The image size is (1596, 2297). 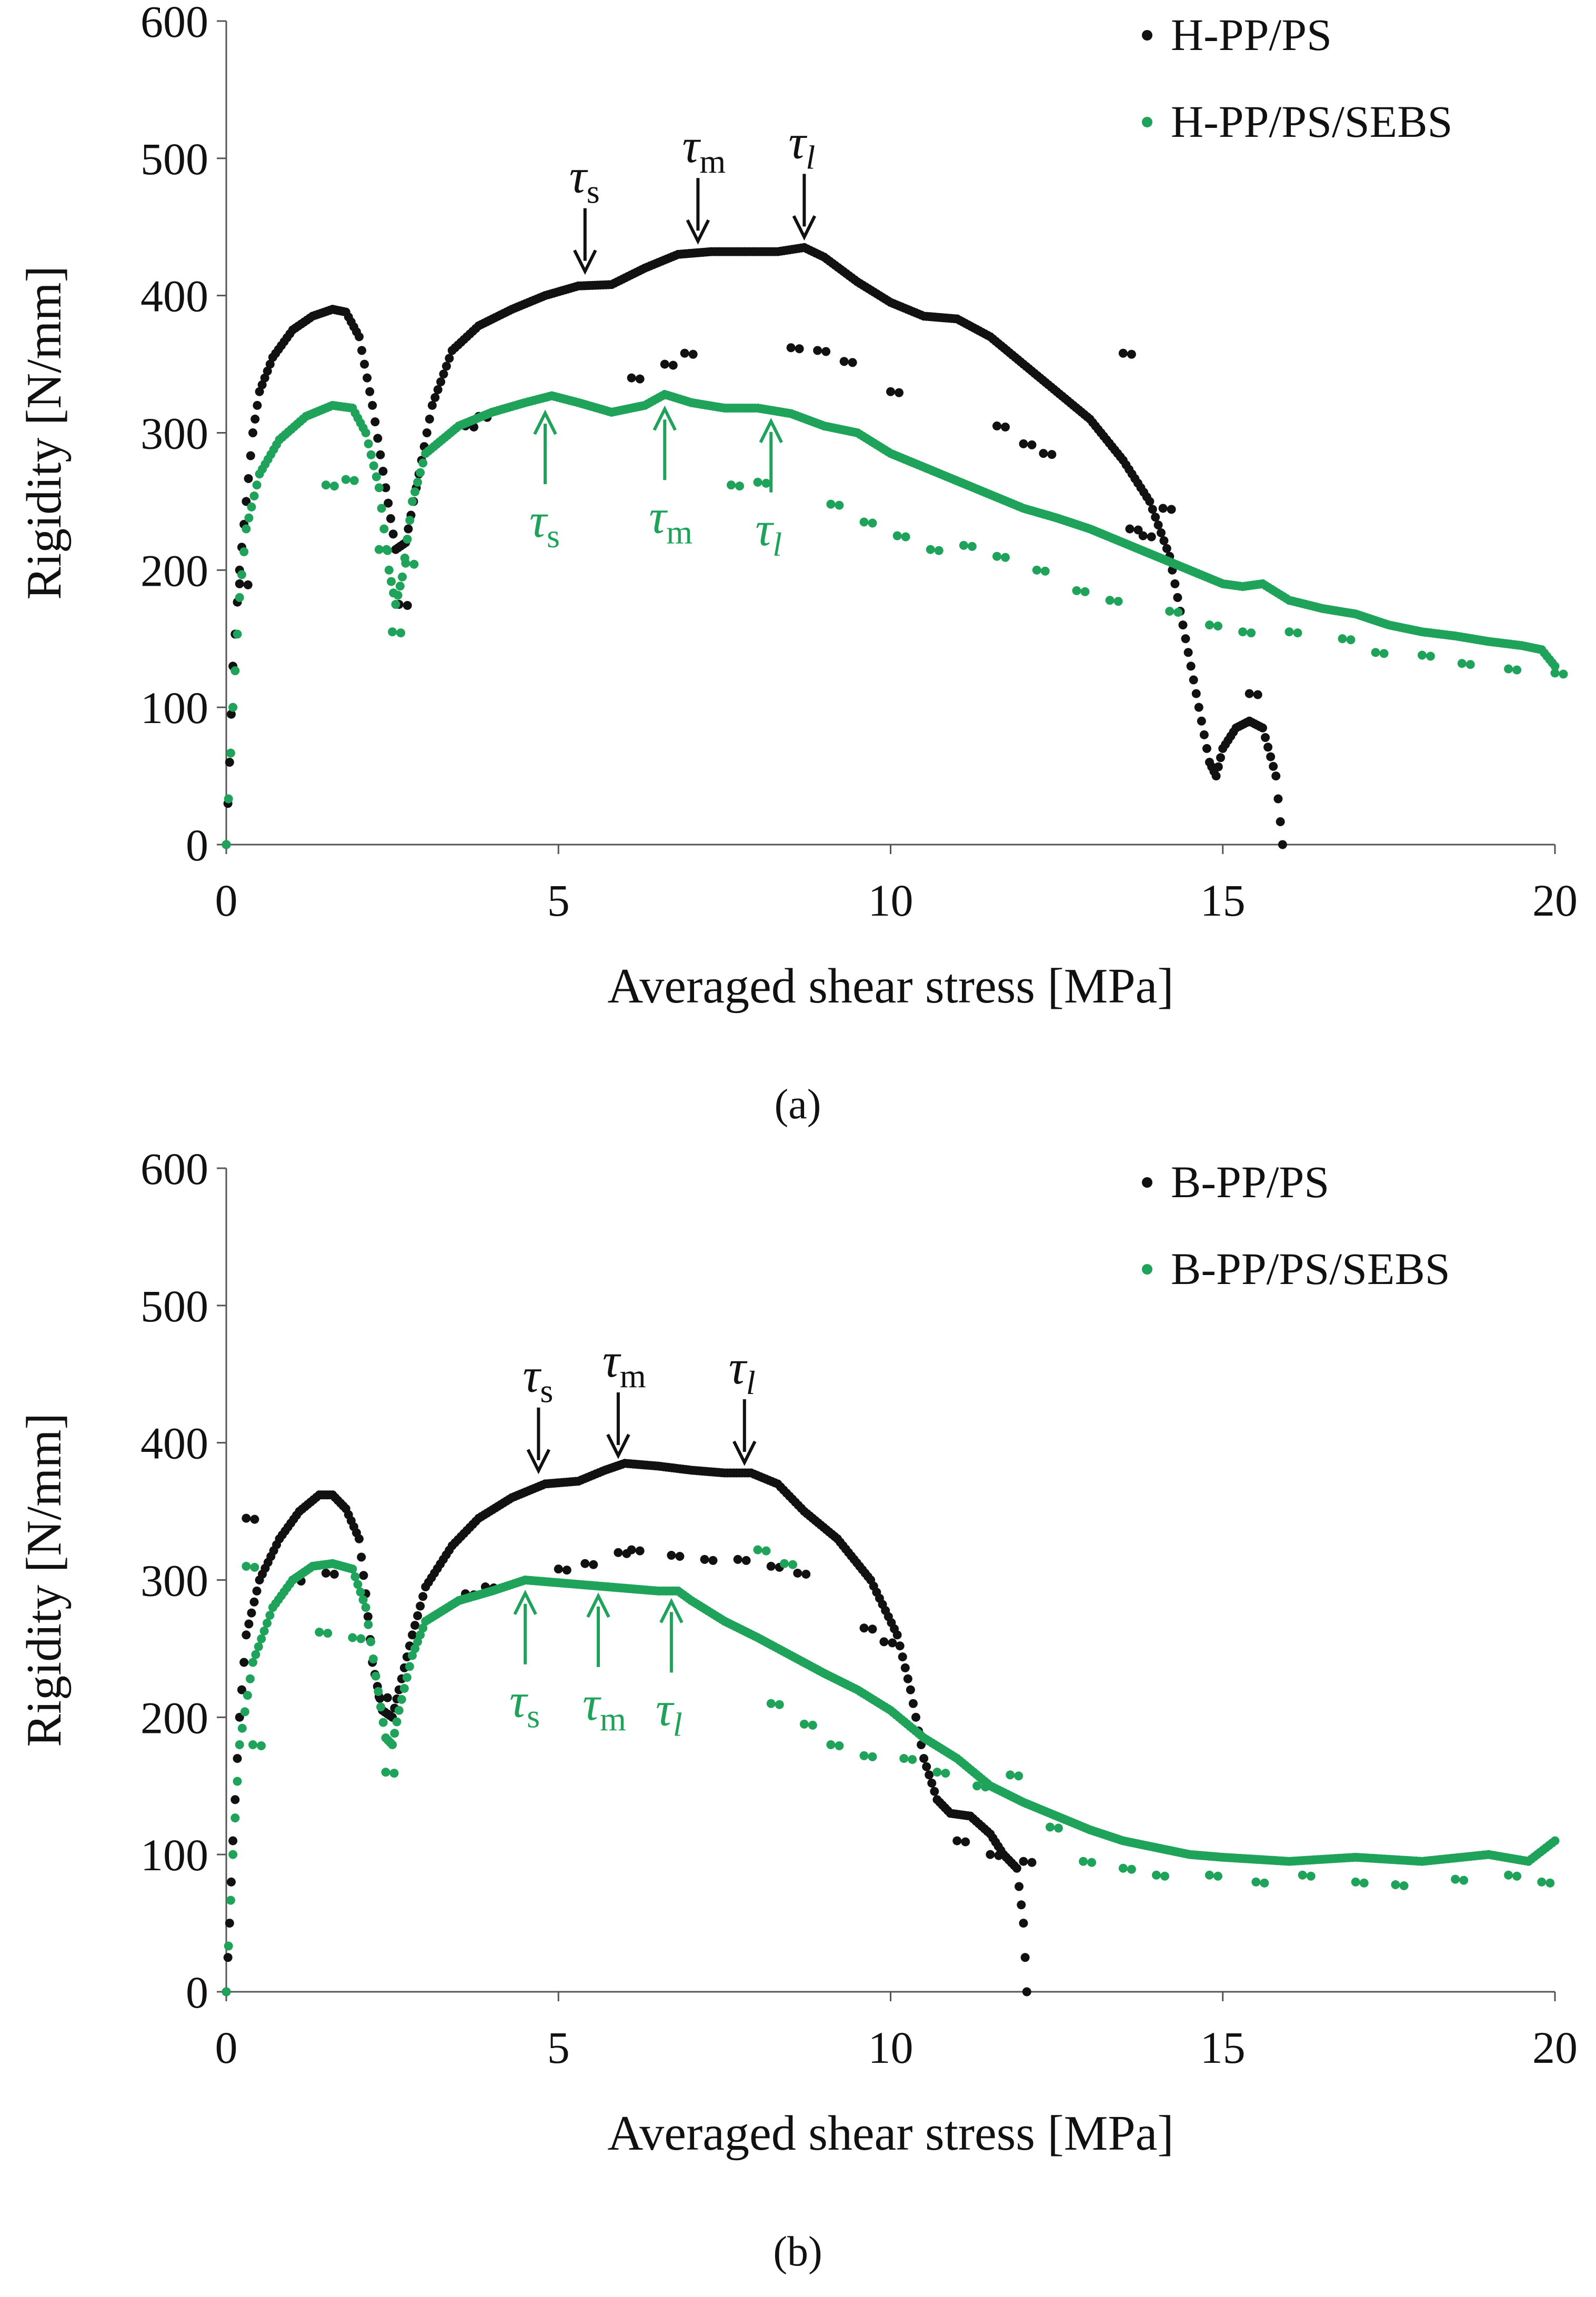 I want to click on panel-label: (a), so click(x=798, y=1105).